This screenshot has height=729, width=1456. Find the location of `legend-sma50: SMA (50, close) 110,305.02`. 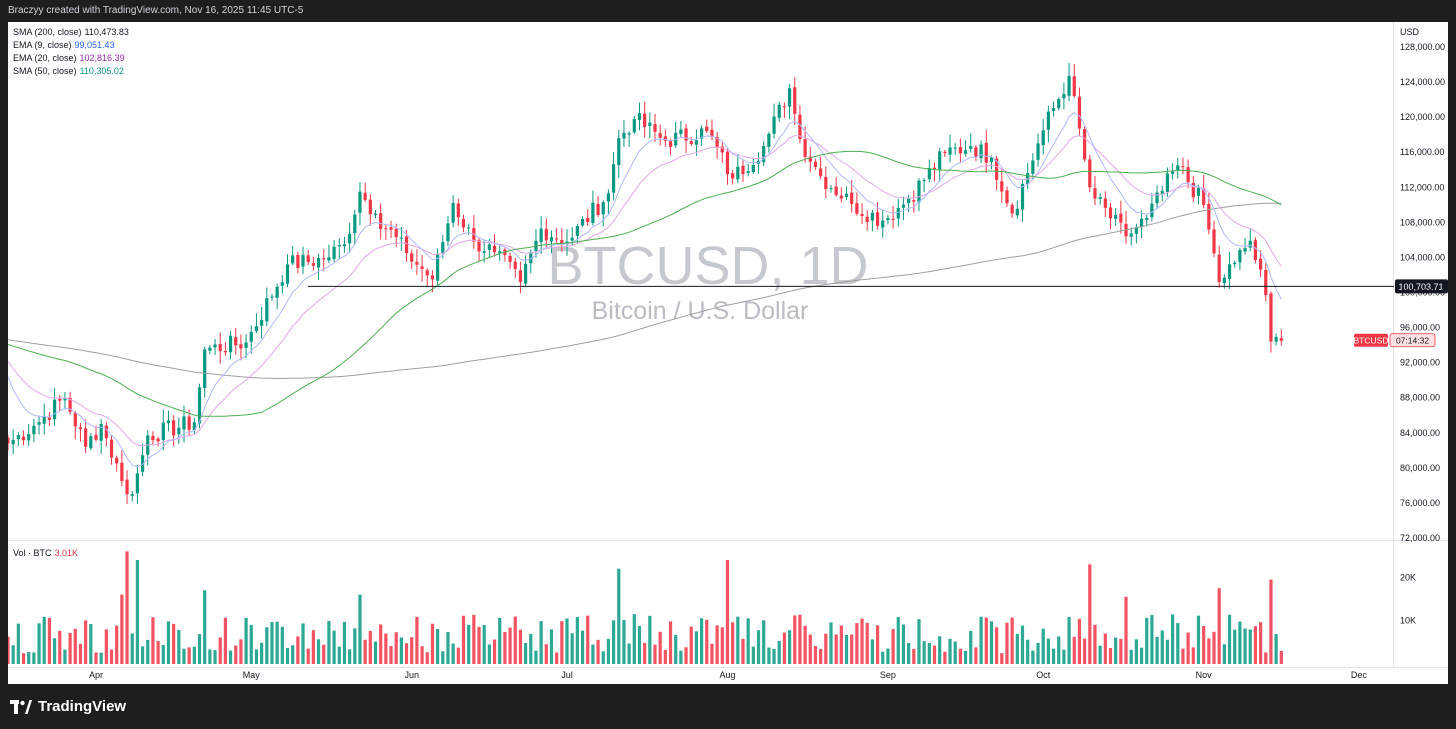

legend-sma50: SMA (50, close) 110,305.02 is located at coordinates (68, 71).